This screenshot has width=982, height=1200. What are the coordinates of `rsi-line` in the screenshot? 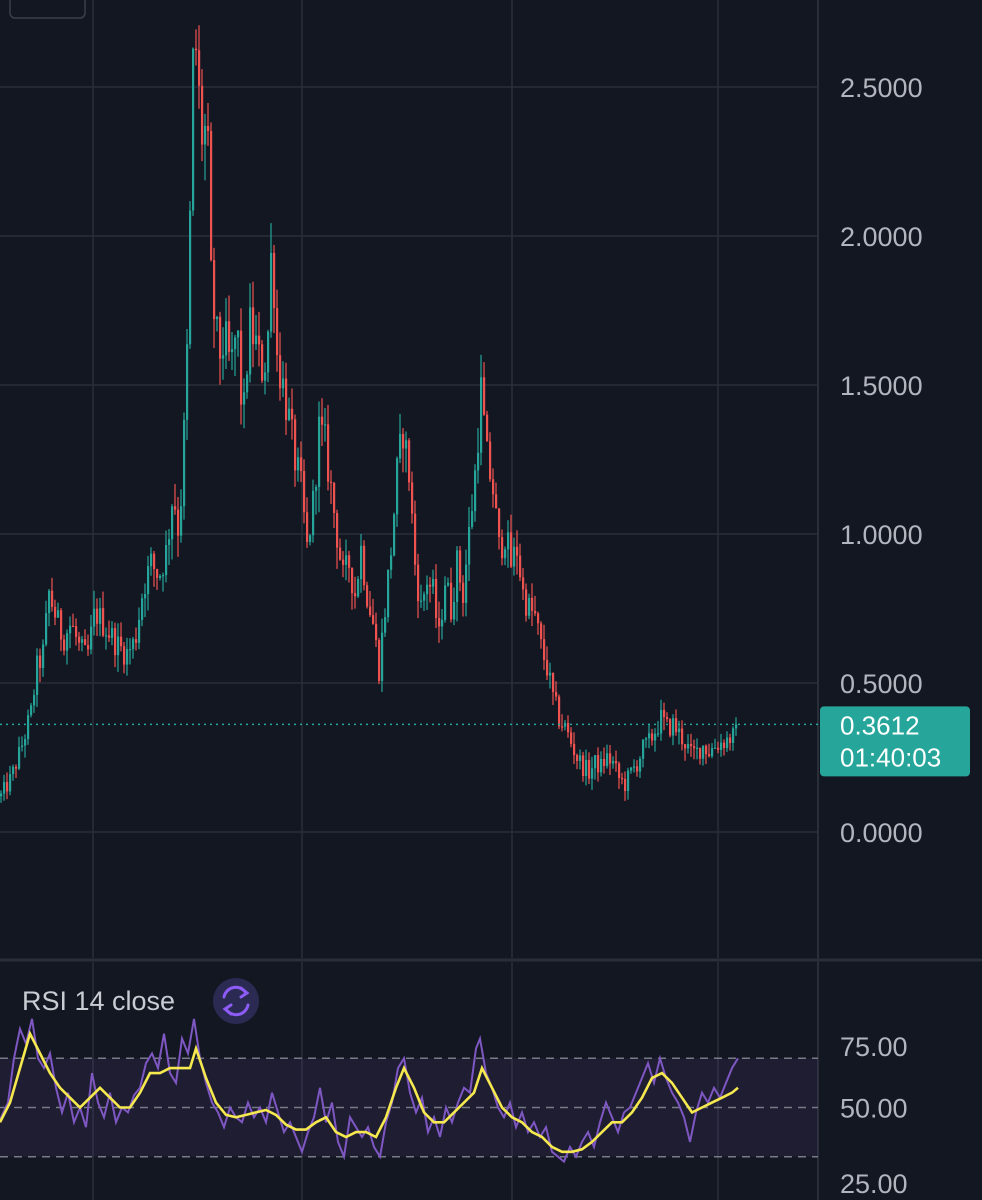 It's located at (369, 1091).